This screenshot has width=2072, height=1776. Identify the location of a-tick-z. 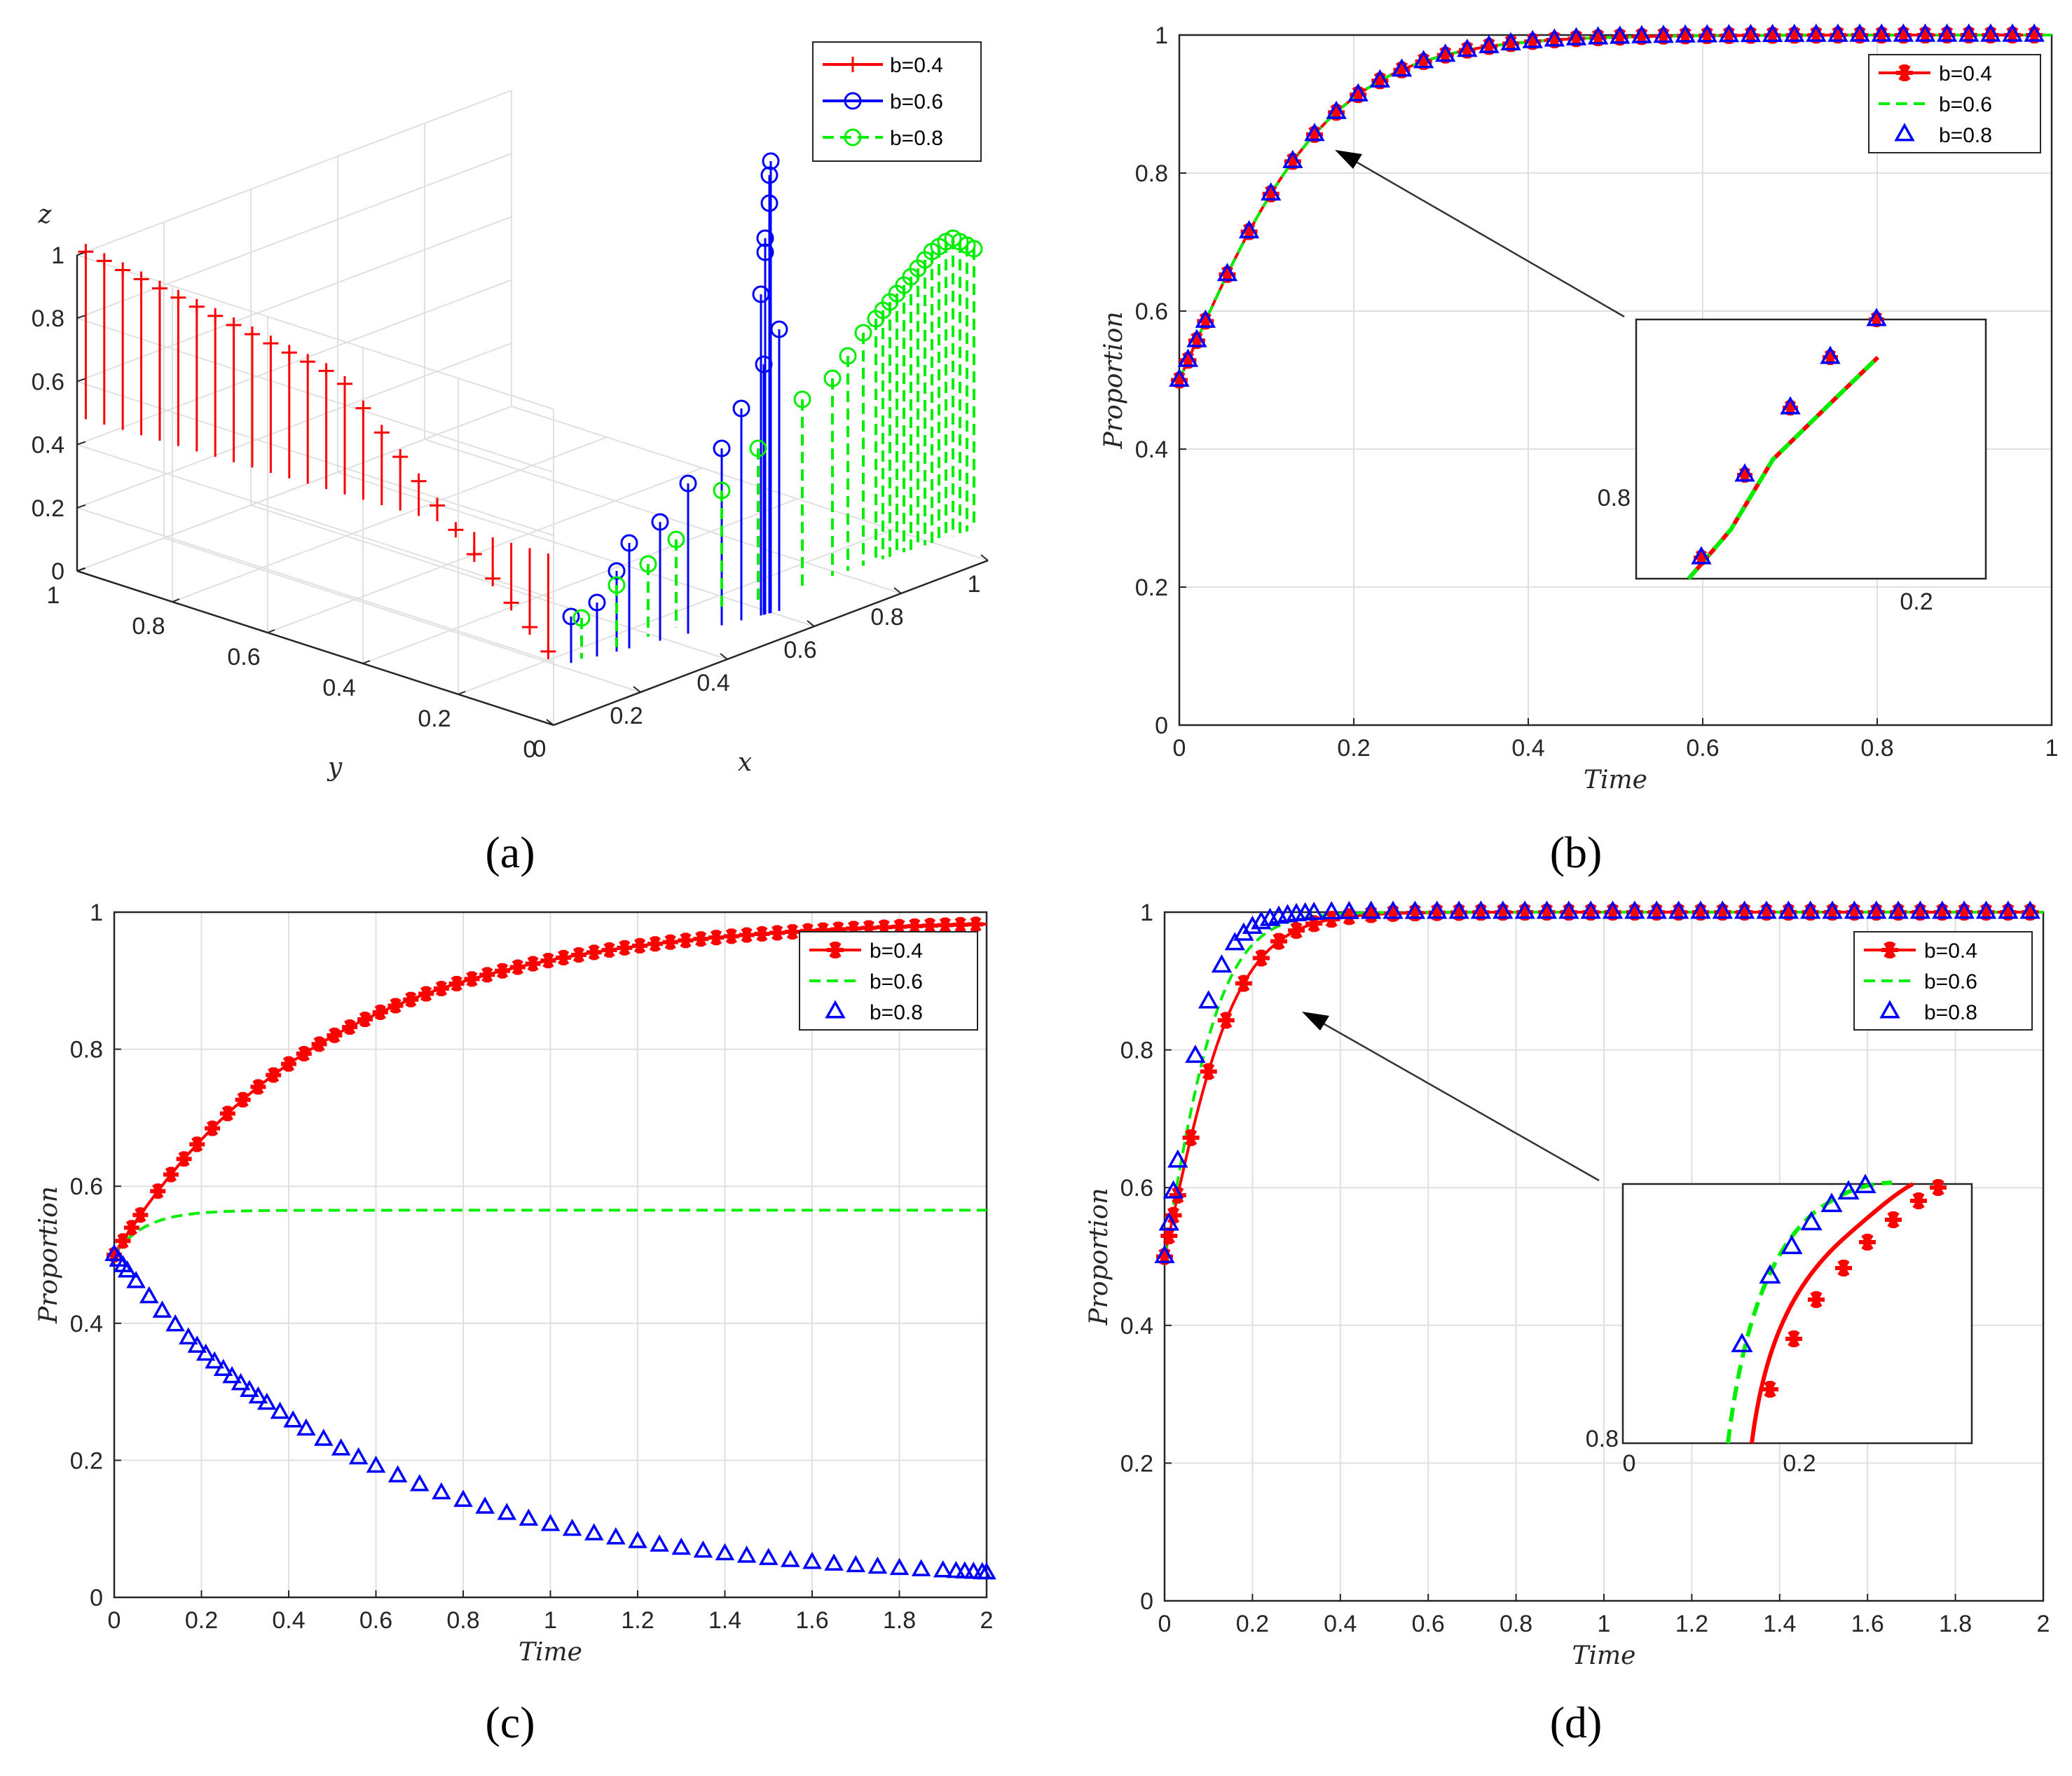
(81, 444).